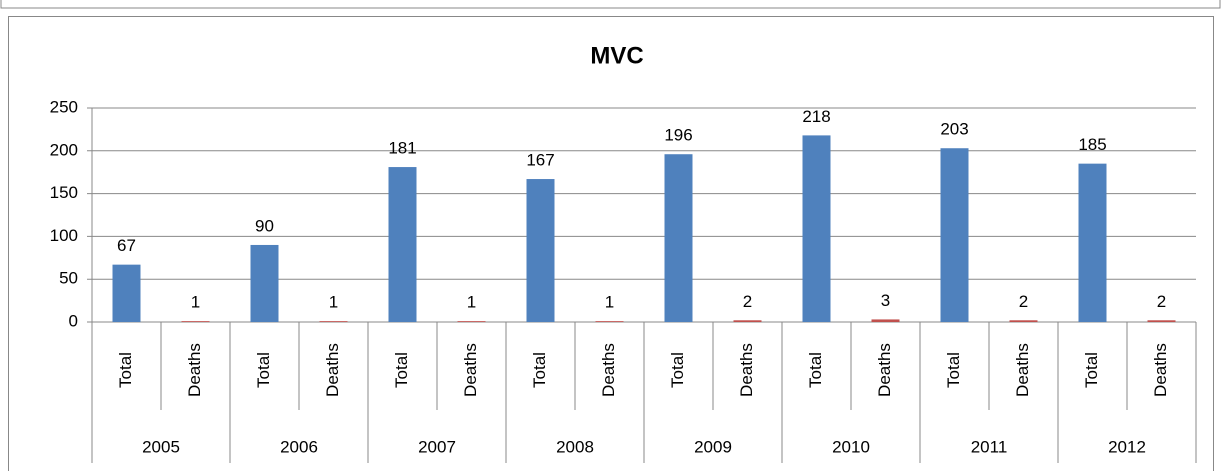  Describe the element at coordinates (64, 149) in the screenshot. I see `y-tick-label: 200` at that location.